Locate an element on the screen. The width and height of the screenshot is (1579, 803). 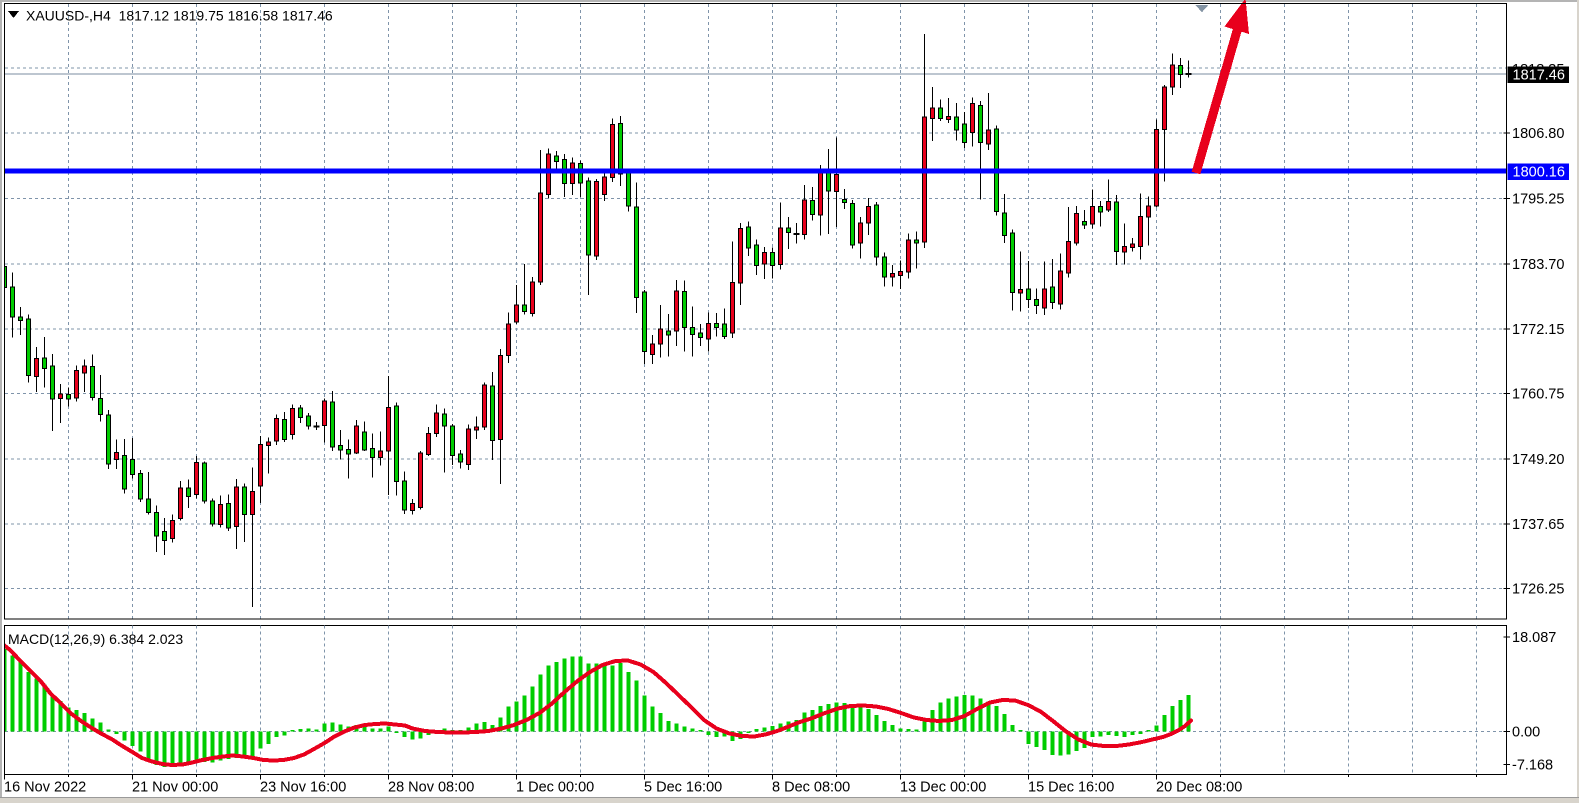
svg-text: 15 Dec 16:00 is located at coordinates (1071, 788).